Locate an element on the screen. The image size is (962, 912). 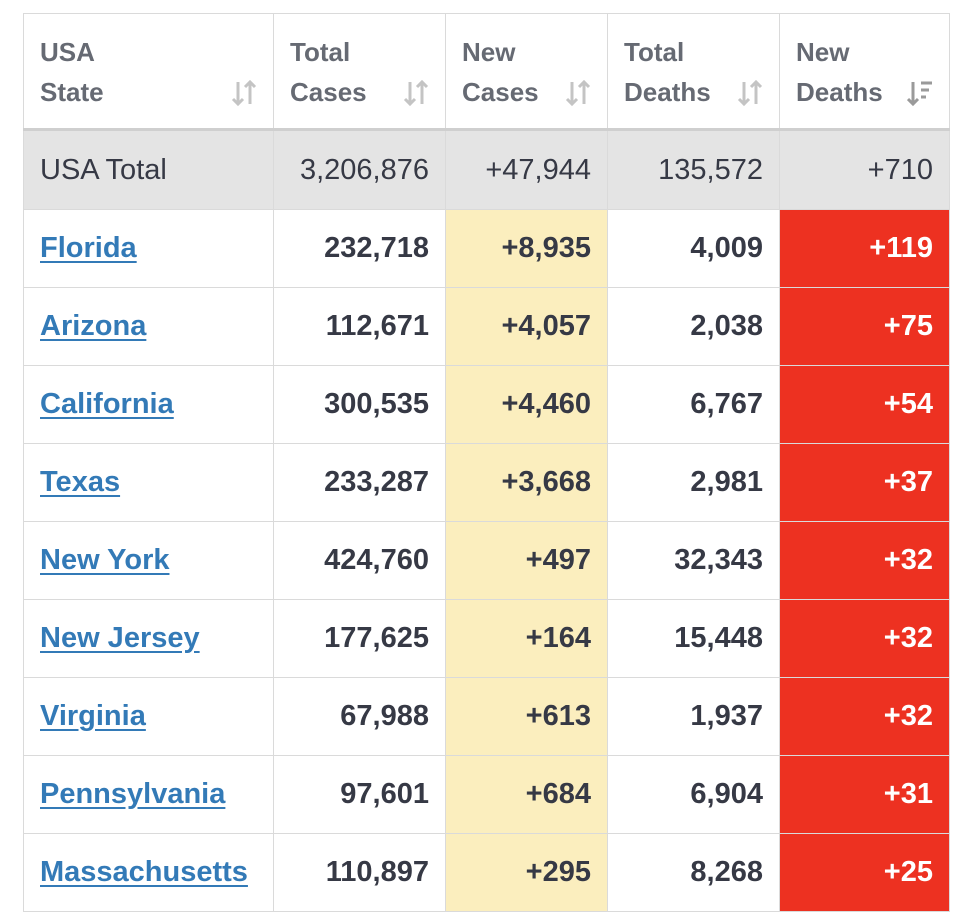
new-cases-cell: +497 is located at coordinates (526, 560).